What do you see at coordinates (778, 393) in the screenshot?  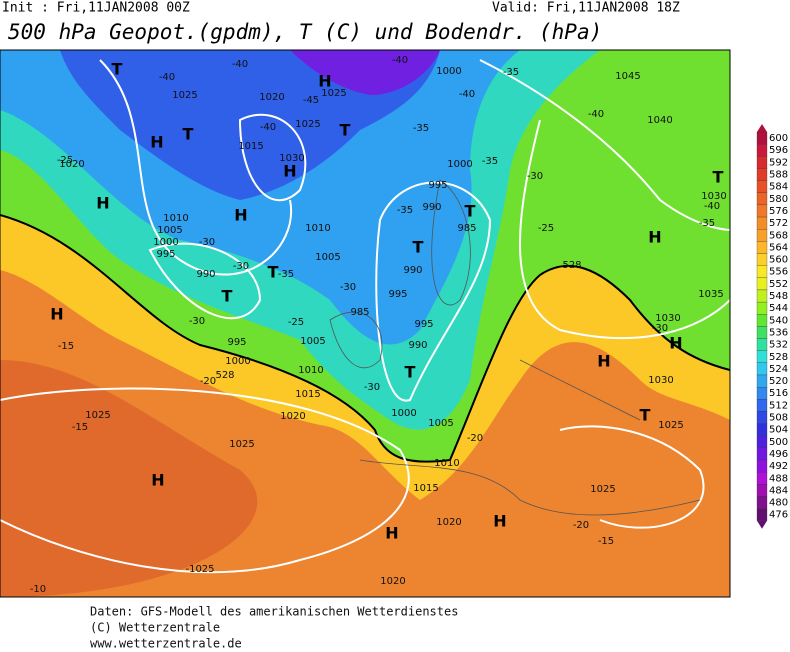 I see `colorbar-label: 516` at bounding box center [778, 393].